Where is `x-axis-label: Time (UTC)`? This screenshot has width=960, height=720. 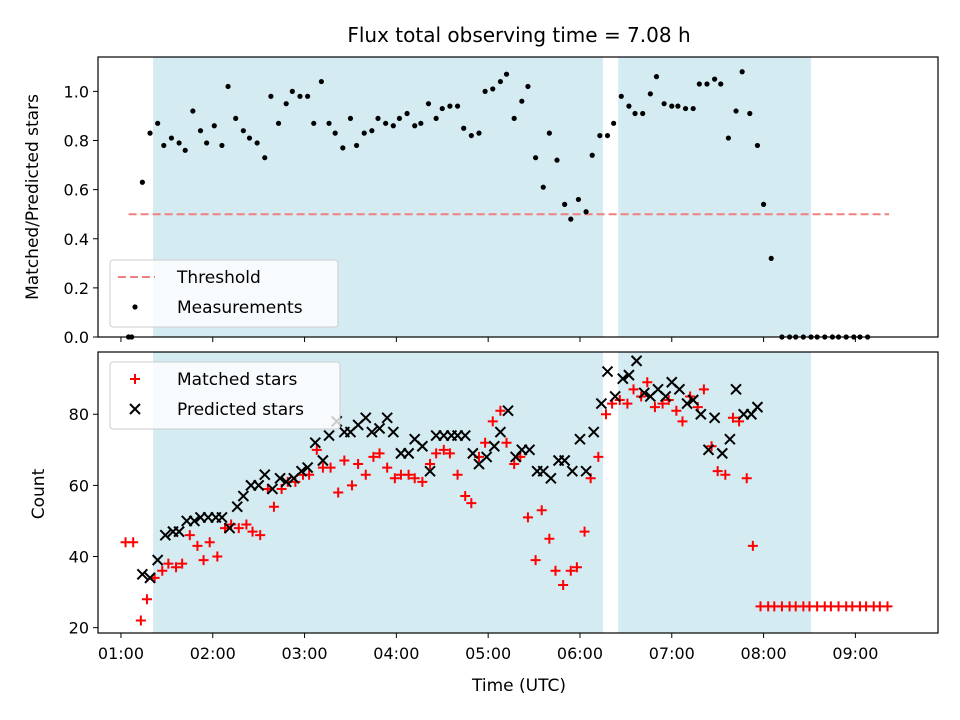
x-axis-label: Time (UTC) is located at coordinates (518, 686).